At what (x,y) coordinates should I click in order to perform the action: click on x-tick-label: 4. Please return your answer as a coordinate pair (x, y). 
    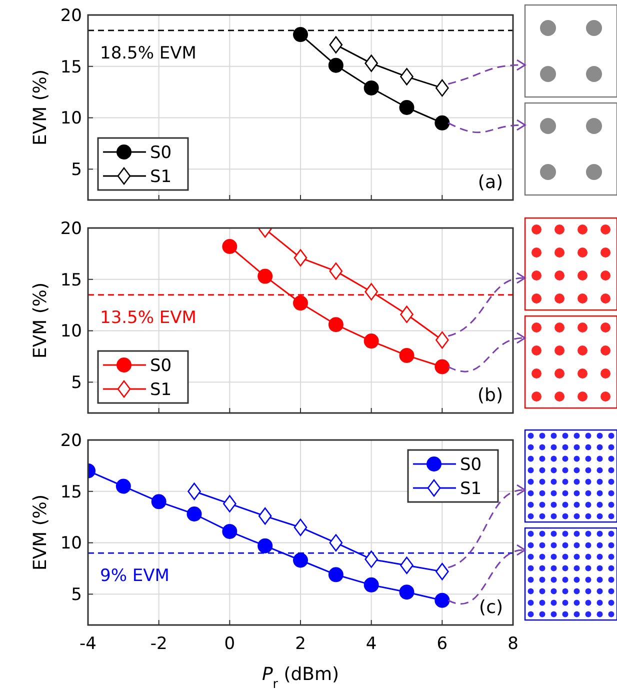
    Looking at the image, I should click on (371, 644).